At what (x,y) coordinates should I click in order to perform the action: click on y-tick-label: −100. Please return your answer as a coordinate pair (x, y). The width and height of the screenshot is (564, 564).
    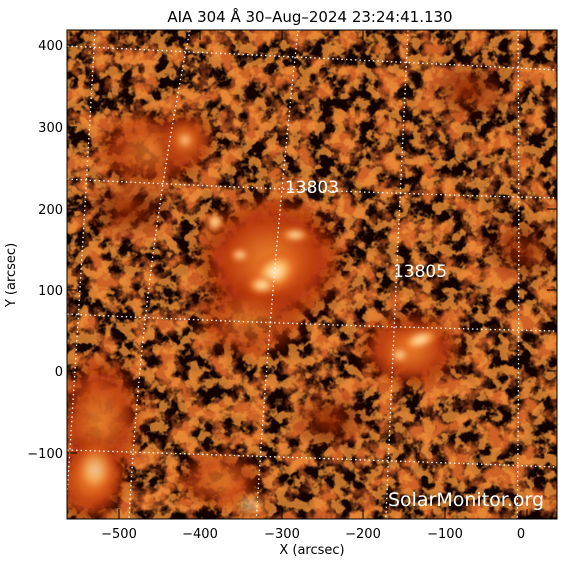
    Looking at the image, I should click on (45, 454).